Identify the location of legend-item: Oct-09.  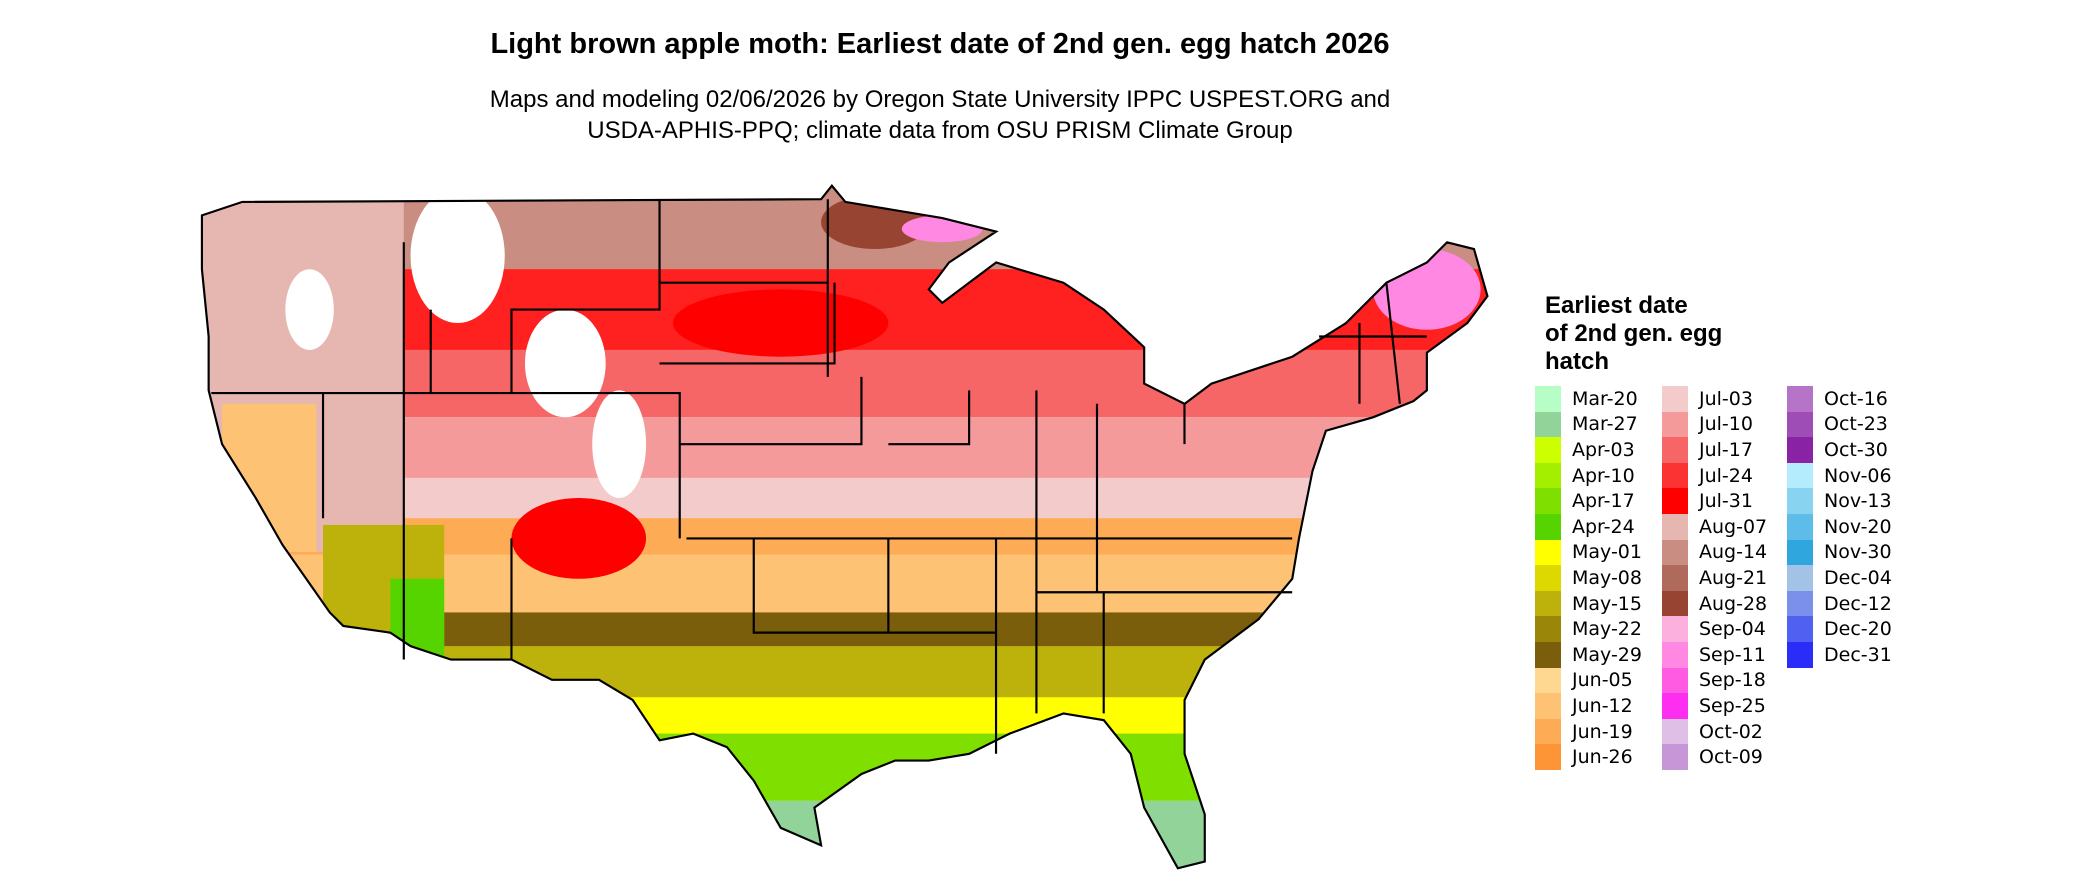
(1714, 757).